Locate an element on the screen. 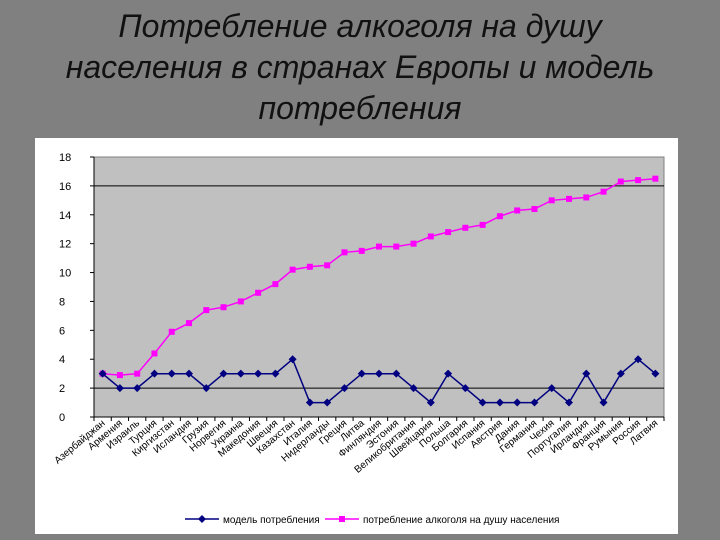 The width and height of the screenshot is (720, 540). legend-marker-consumption is located at coordinates (342, 519).